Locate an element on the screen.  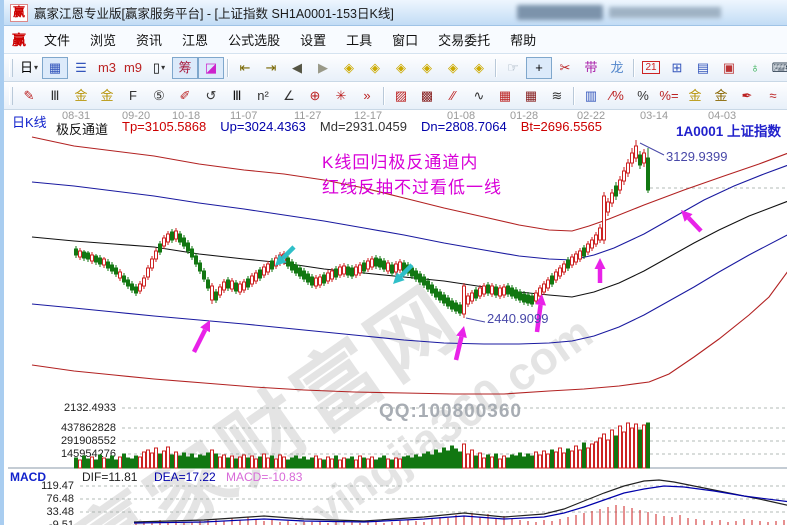
save-icon: ▣ is located at coordinates (729, 67).